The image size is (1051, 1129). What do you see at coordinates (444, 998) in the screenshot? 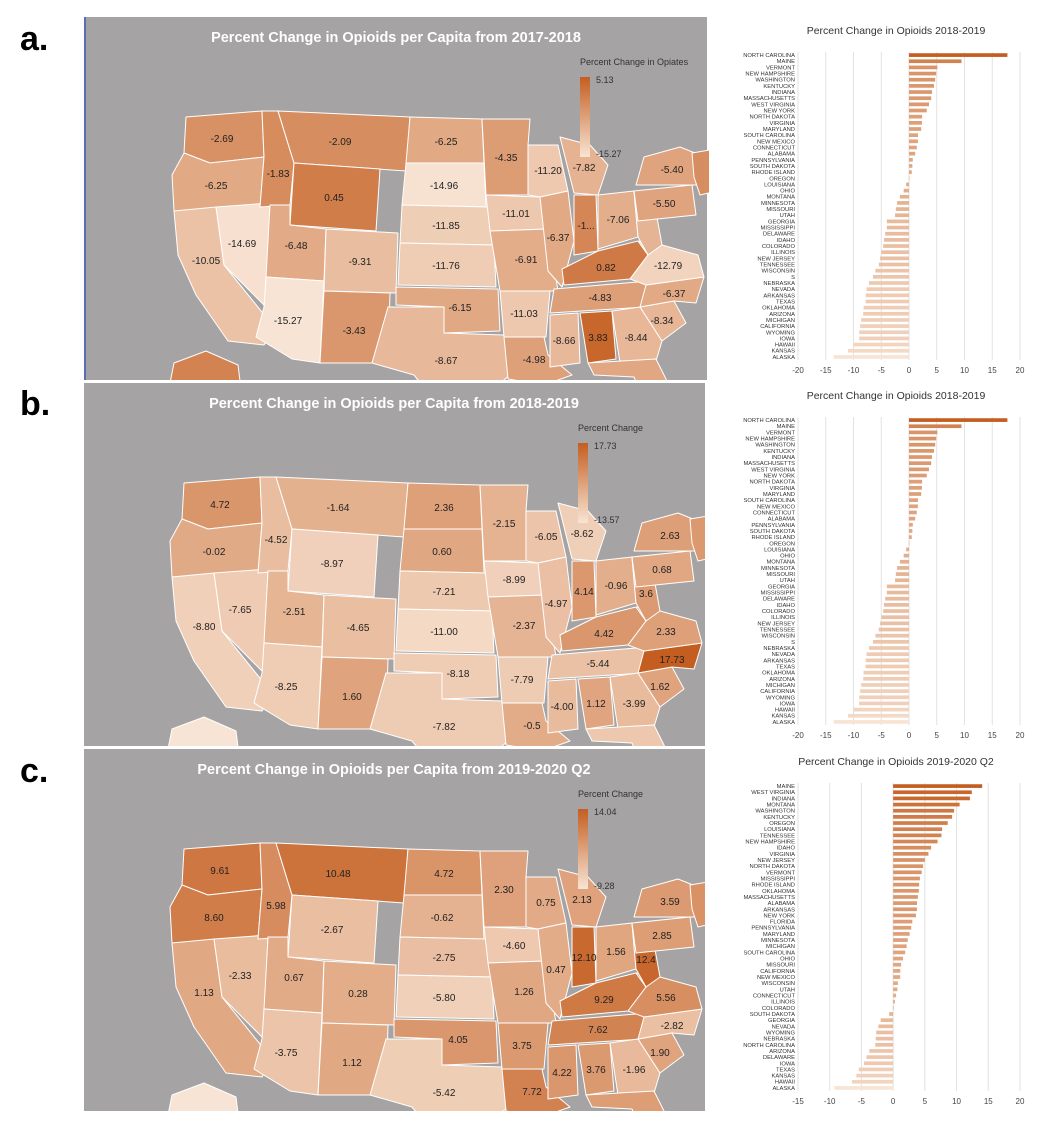
I see `state-value-label: -5.80` at bounding box center [444, 998].